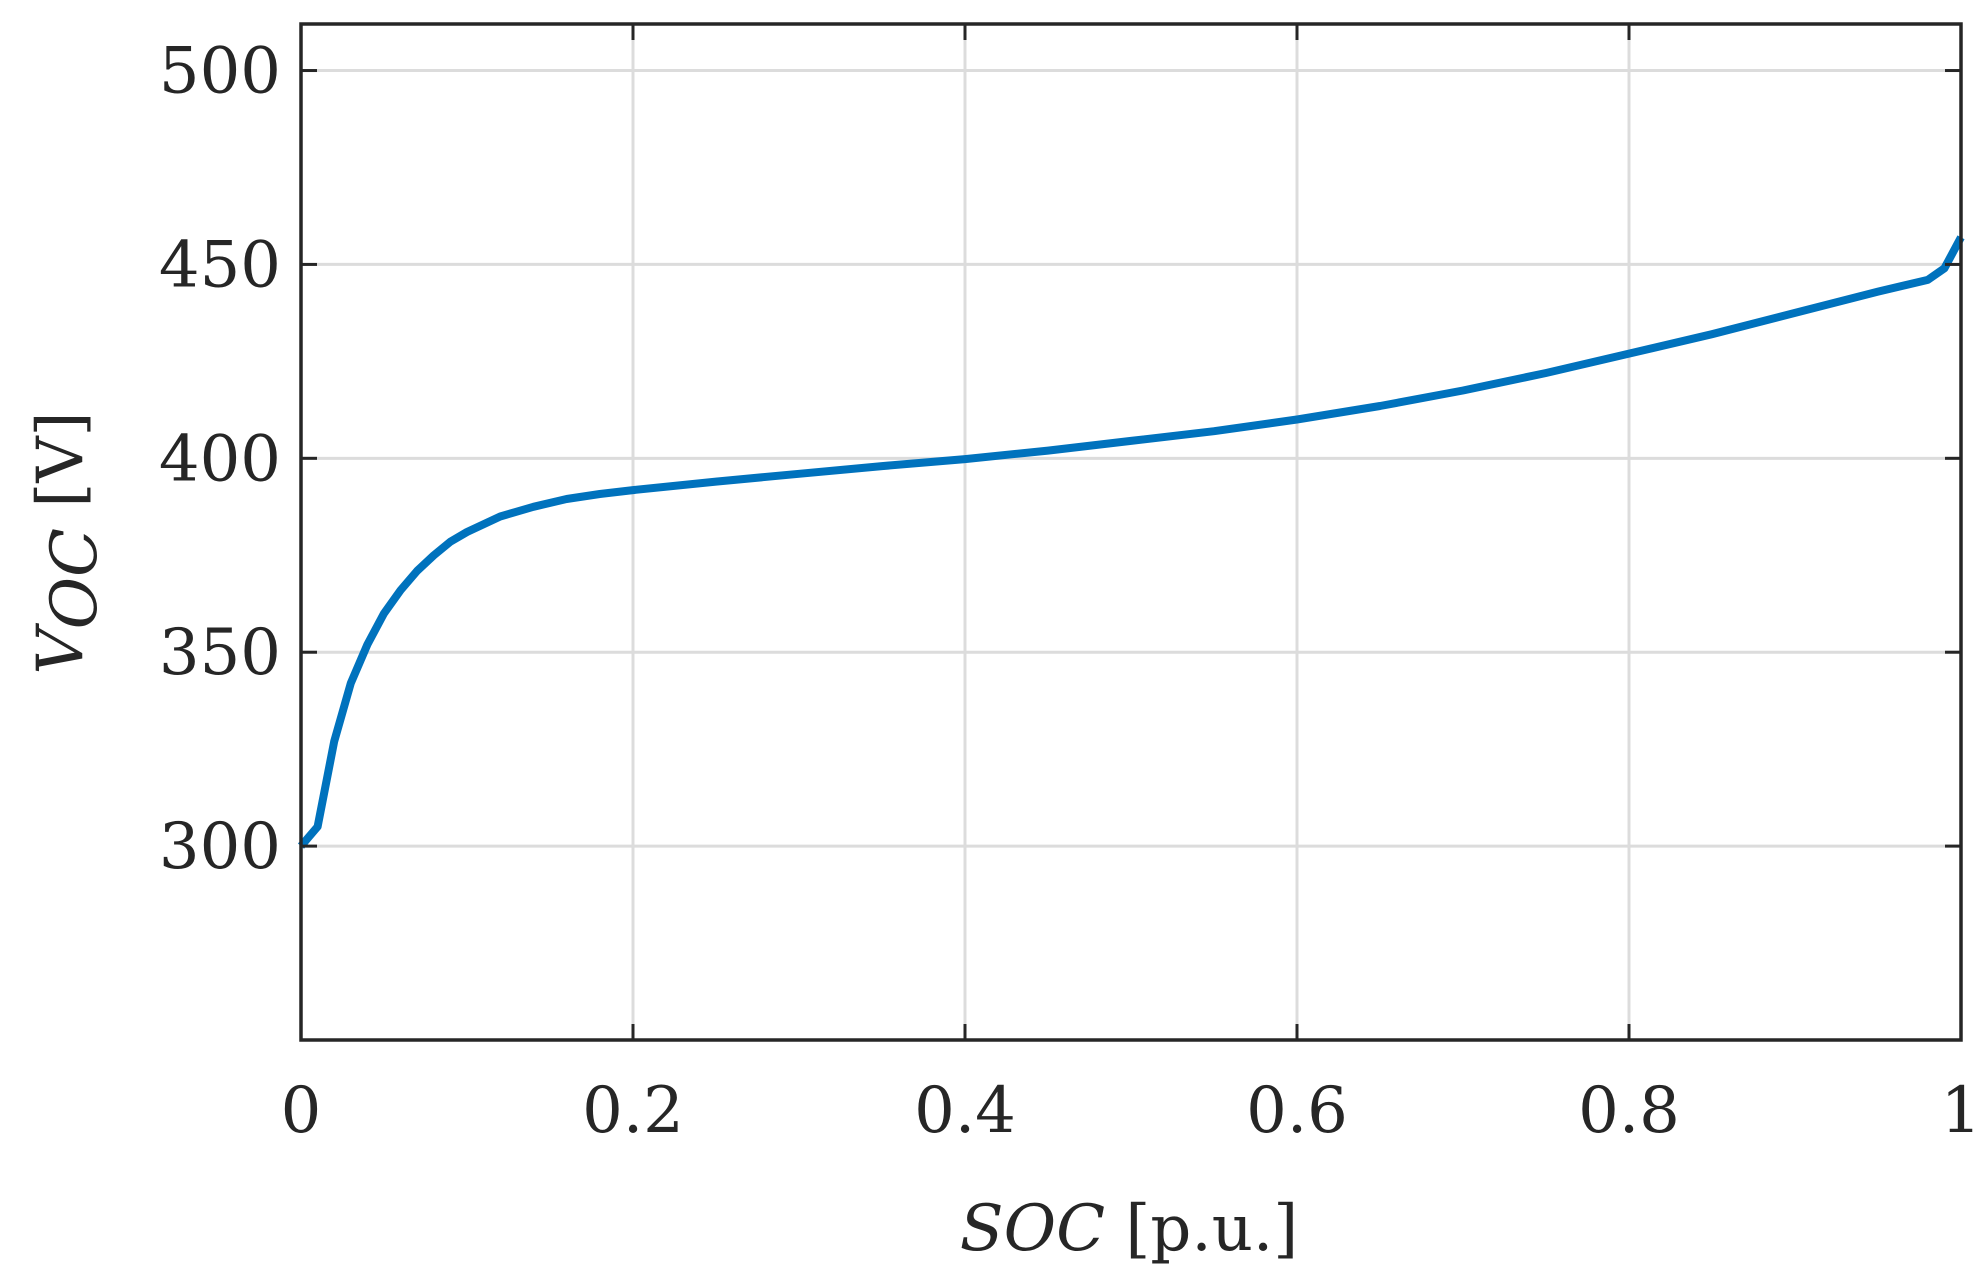 This screenshot has width=1984, height=1279. Describe the element at coordinates (61, 649) in the screenshot. I see `y-axis-title-var: V` at that location.